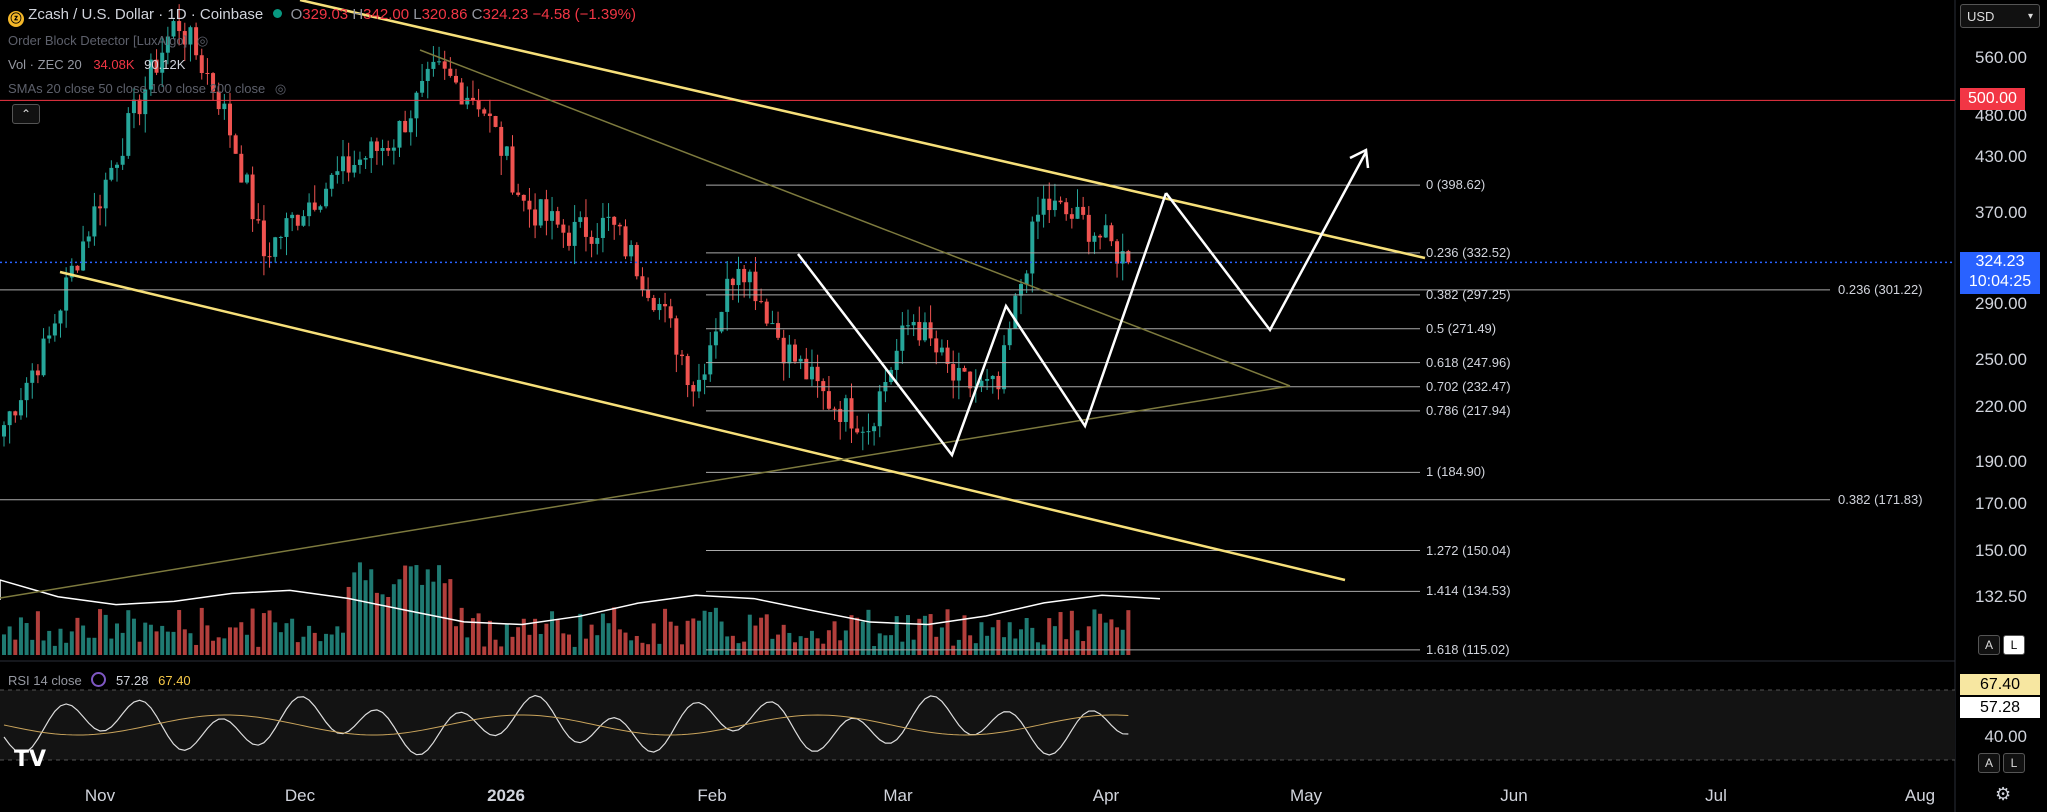 The height and width of the screenshot is (812, 2047). I want to click on rsi-settings-icon, so click(99, 679).